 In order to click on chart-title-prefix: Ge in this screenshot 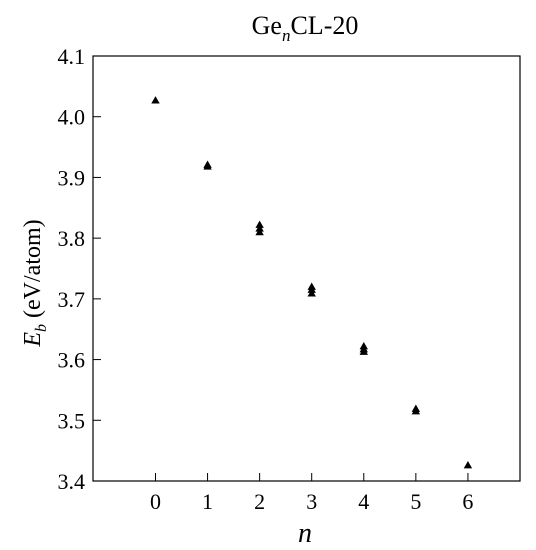, I will do `click(267, 25)`.